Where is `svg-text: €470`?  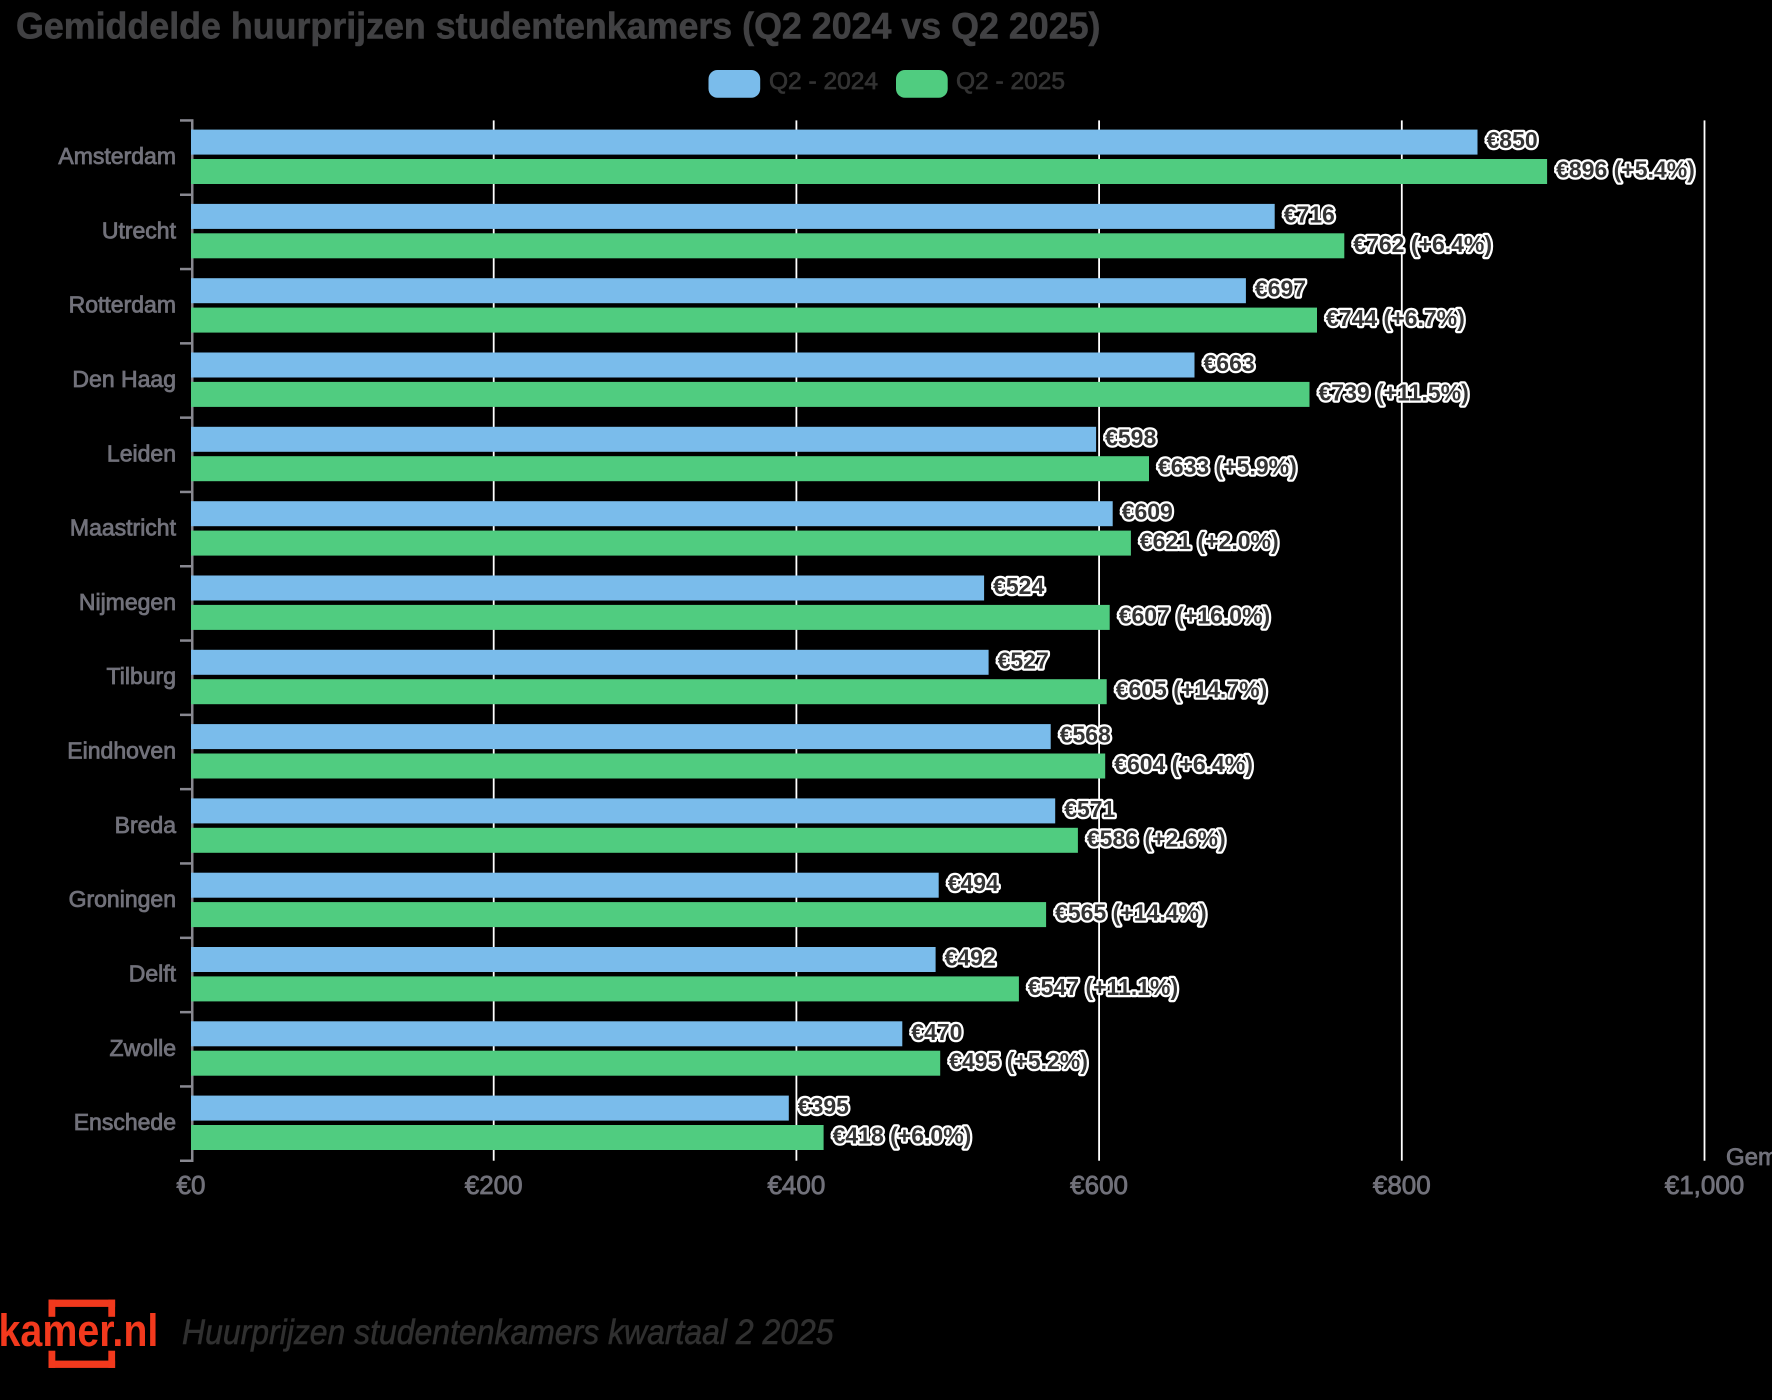 svg-text: €470 is located at coordinates (936, 1032).